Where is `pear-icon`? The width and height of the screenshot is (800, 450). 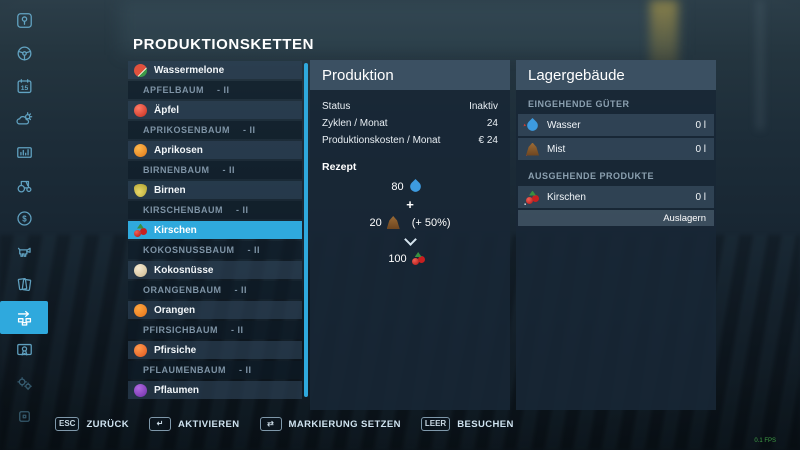
pear-icon is located at coordinates (140, 190).